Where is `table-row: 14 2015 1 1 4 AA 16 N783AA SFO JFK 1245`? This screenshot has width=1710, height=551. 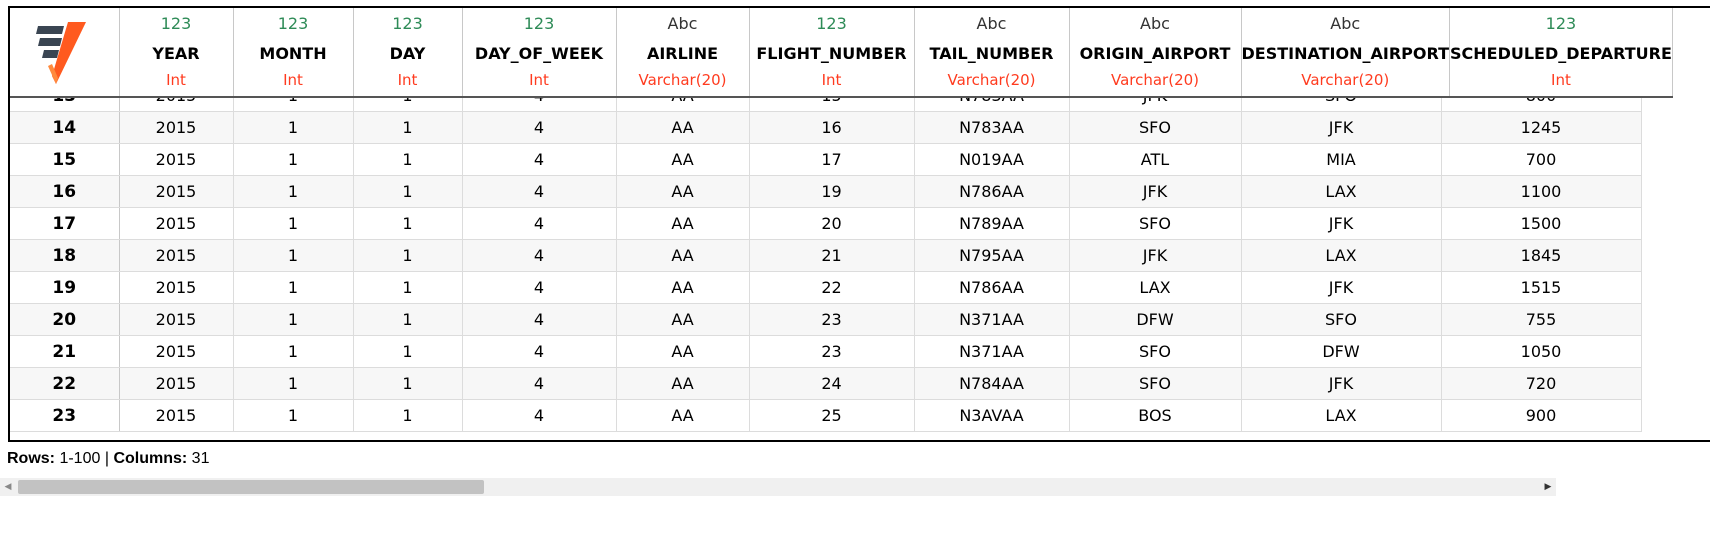 table-row: 14 2015 1 1 4 AA 16 N783AA SFO JFK 1245 is located at coordinates (826, 127).